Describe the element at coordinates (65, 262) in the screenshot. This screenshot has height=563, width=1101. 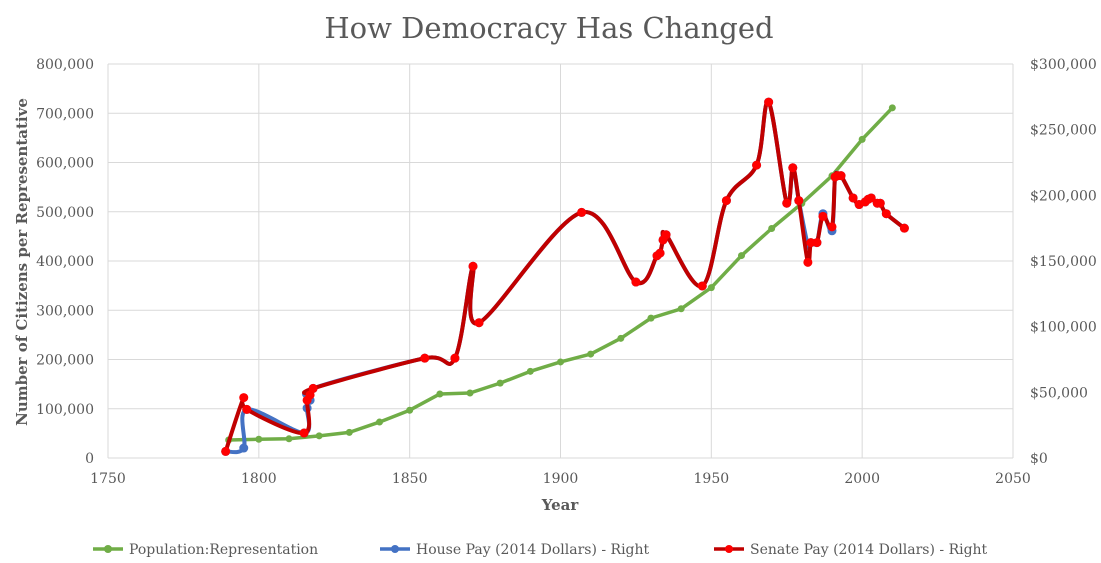
I see `y-tick-label: 400,000` at that location.